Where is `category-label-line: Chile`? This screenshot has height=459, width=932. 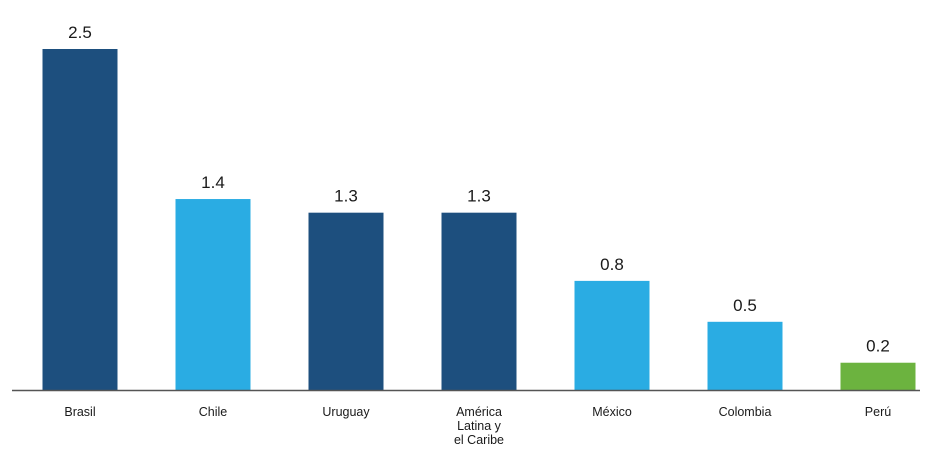 category-label-line: Chile is located at coordinates (213, 412).